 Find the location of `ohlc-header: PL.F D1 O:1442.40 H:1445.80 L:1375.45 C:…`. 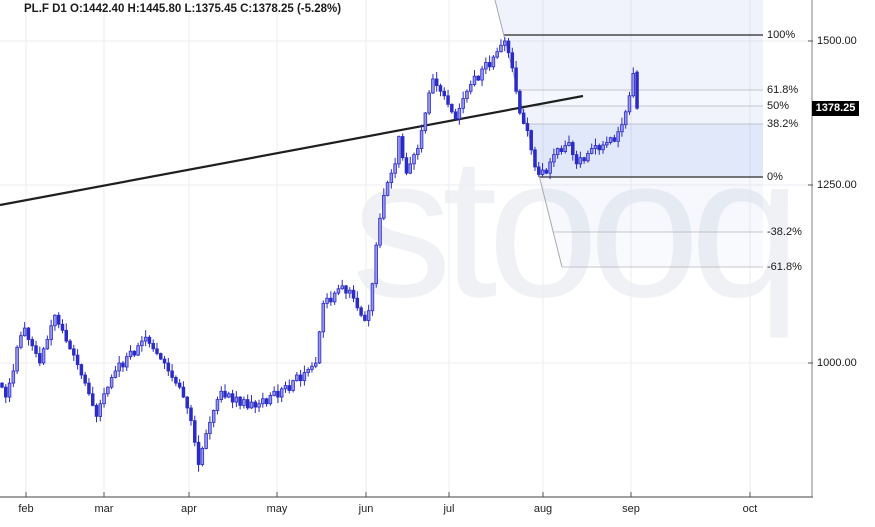

ohlc-header: PL.F D1 O:1442.40 H:1445.80 L:1375.45 C:… is located at coordinates (183, 9).